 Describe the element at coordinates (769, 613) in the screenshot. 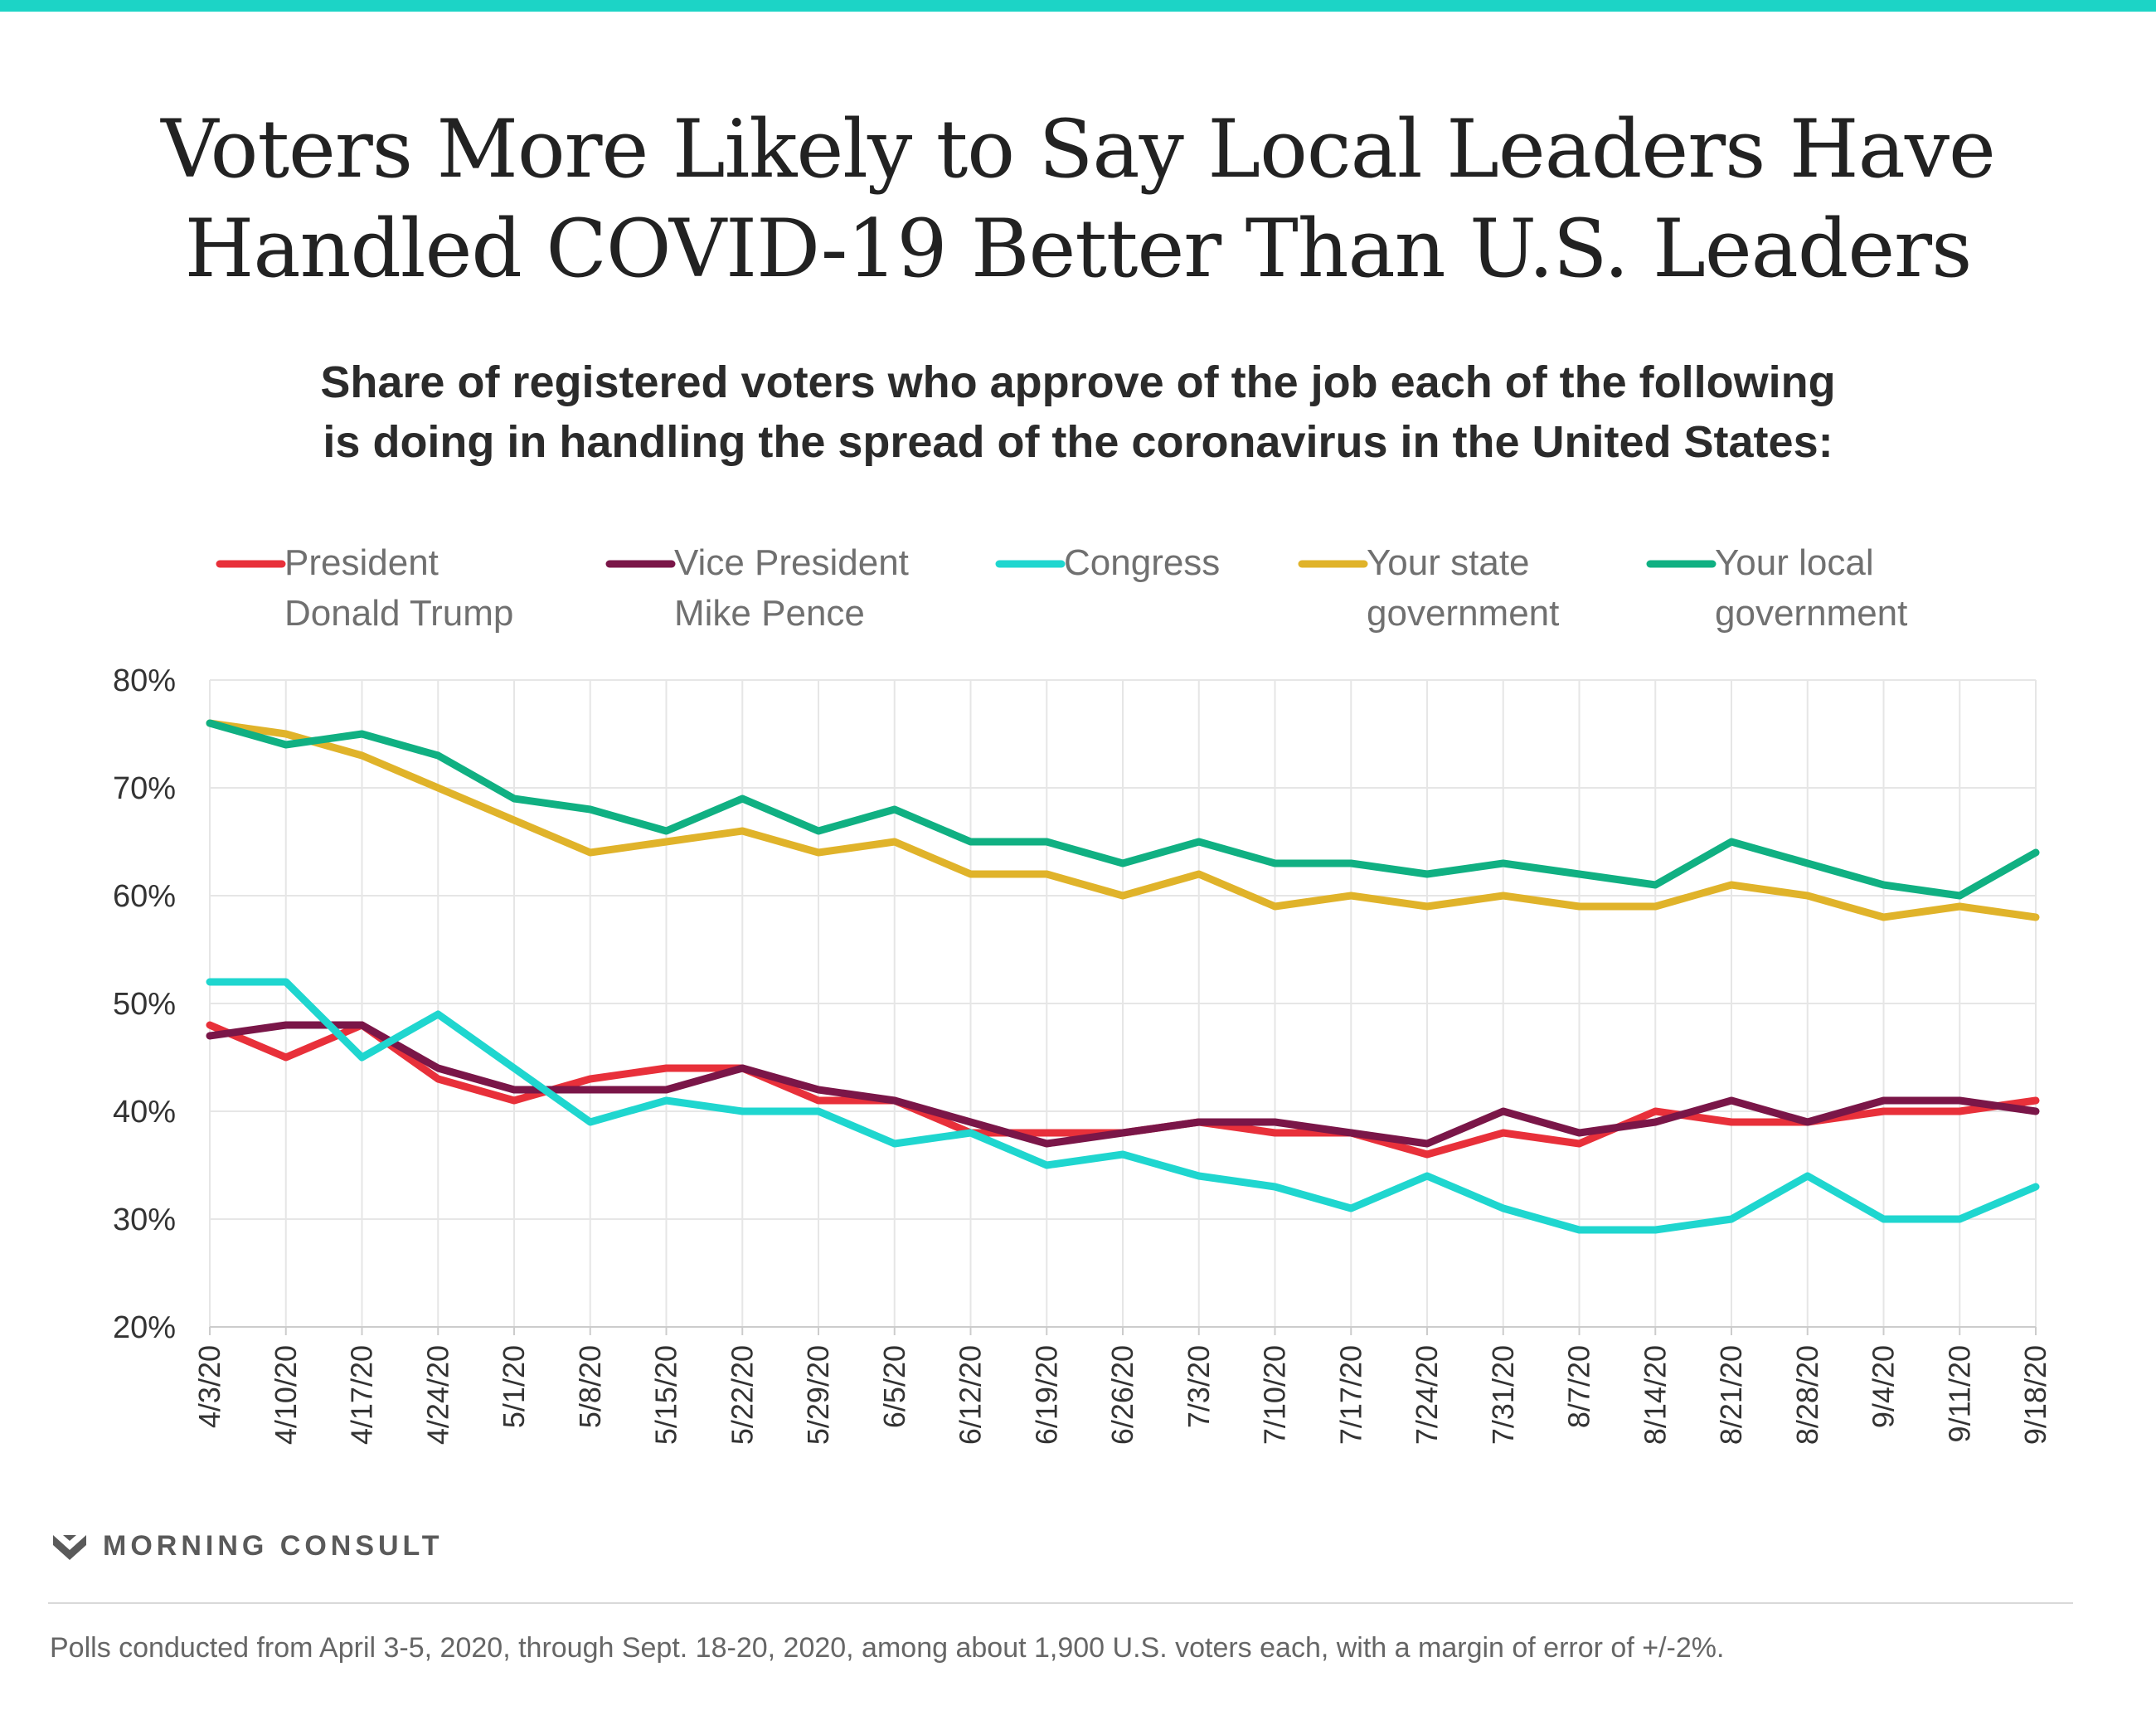

I see `legend-label: Mike Pence` at that location.